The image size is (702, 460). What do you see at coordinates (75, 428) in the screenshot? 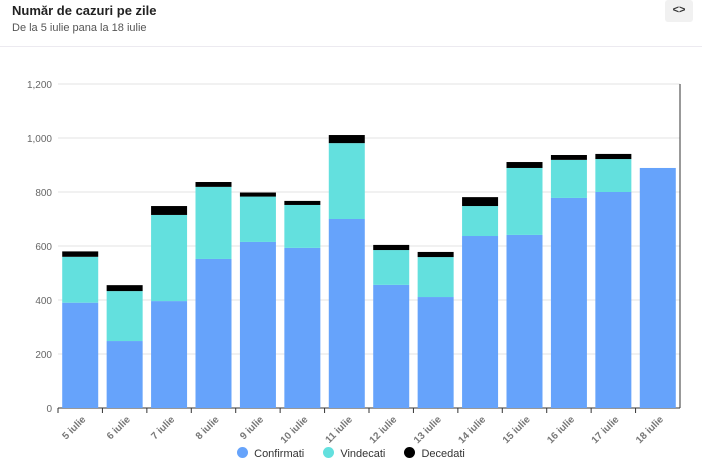
I see `x-tick-label: 5 iulie` at bounding box center [75, 428].